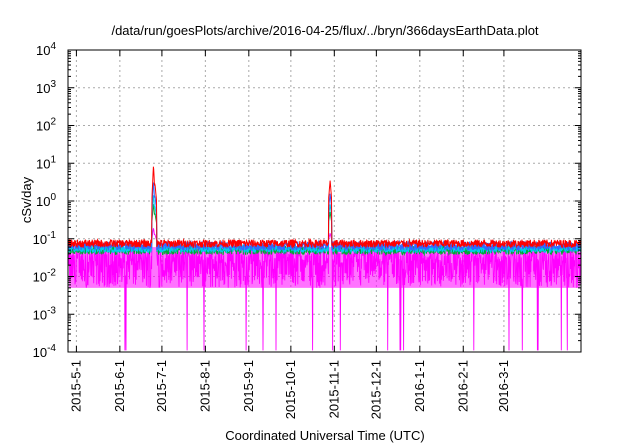  I want to click on y-tick-label: 10⁻⁴, so click(45, 351).